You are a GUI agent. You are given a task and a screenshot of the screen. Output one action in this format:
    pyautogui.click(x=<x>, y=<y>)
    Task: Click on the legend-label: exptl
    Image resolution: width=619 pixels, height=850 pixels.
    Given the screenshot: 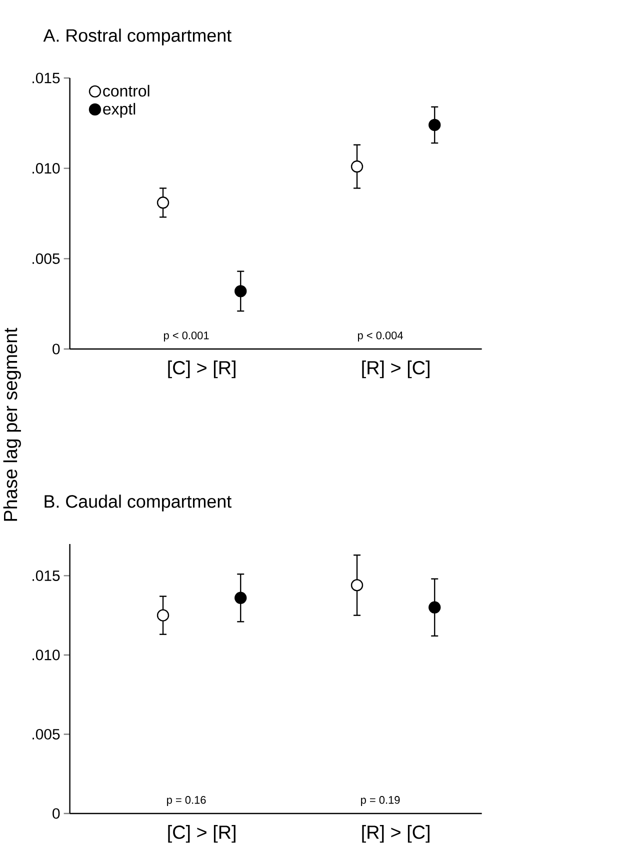 What is the action you would take?
    pyautogui.click(x=119, y=110)
    